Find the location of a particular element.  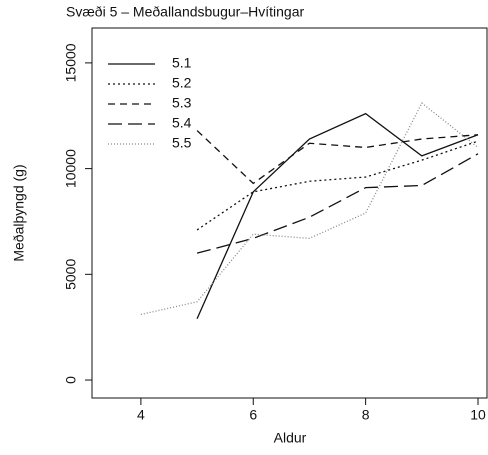

legend-label: 5.5 is located at coordinates (182, 143).